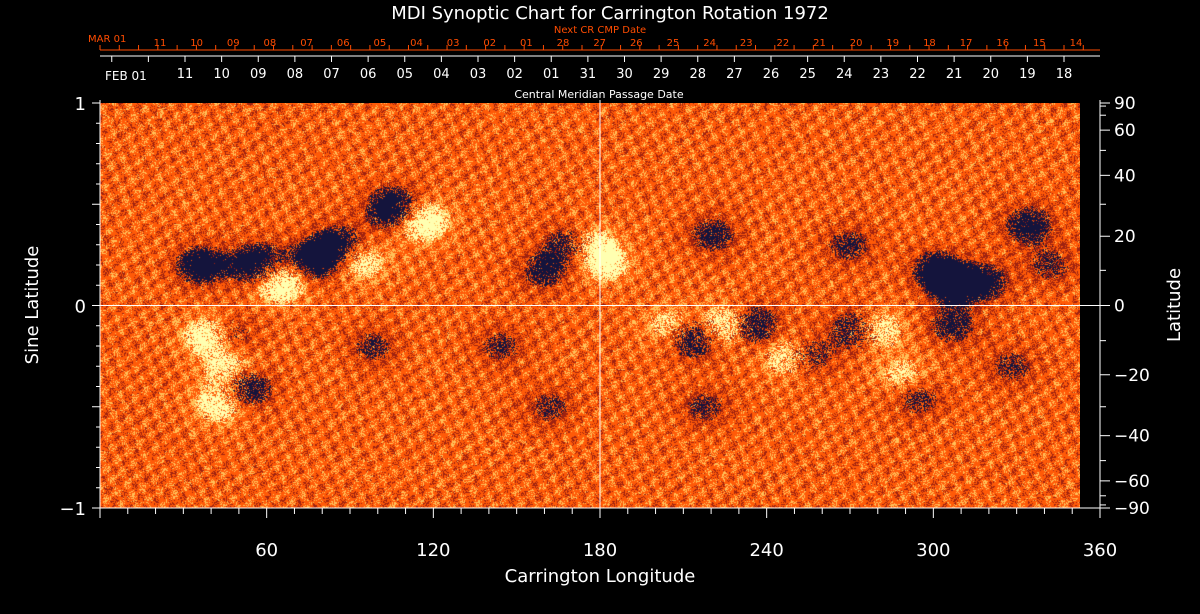  I want to click on top-axis-day: 18, so click(929, 43).